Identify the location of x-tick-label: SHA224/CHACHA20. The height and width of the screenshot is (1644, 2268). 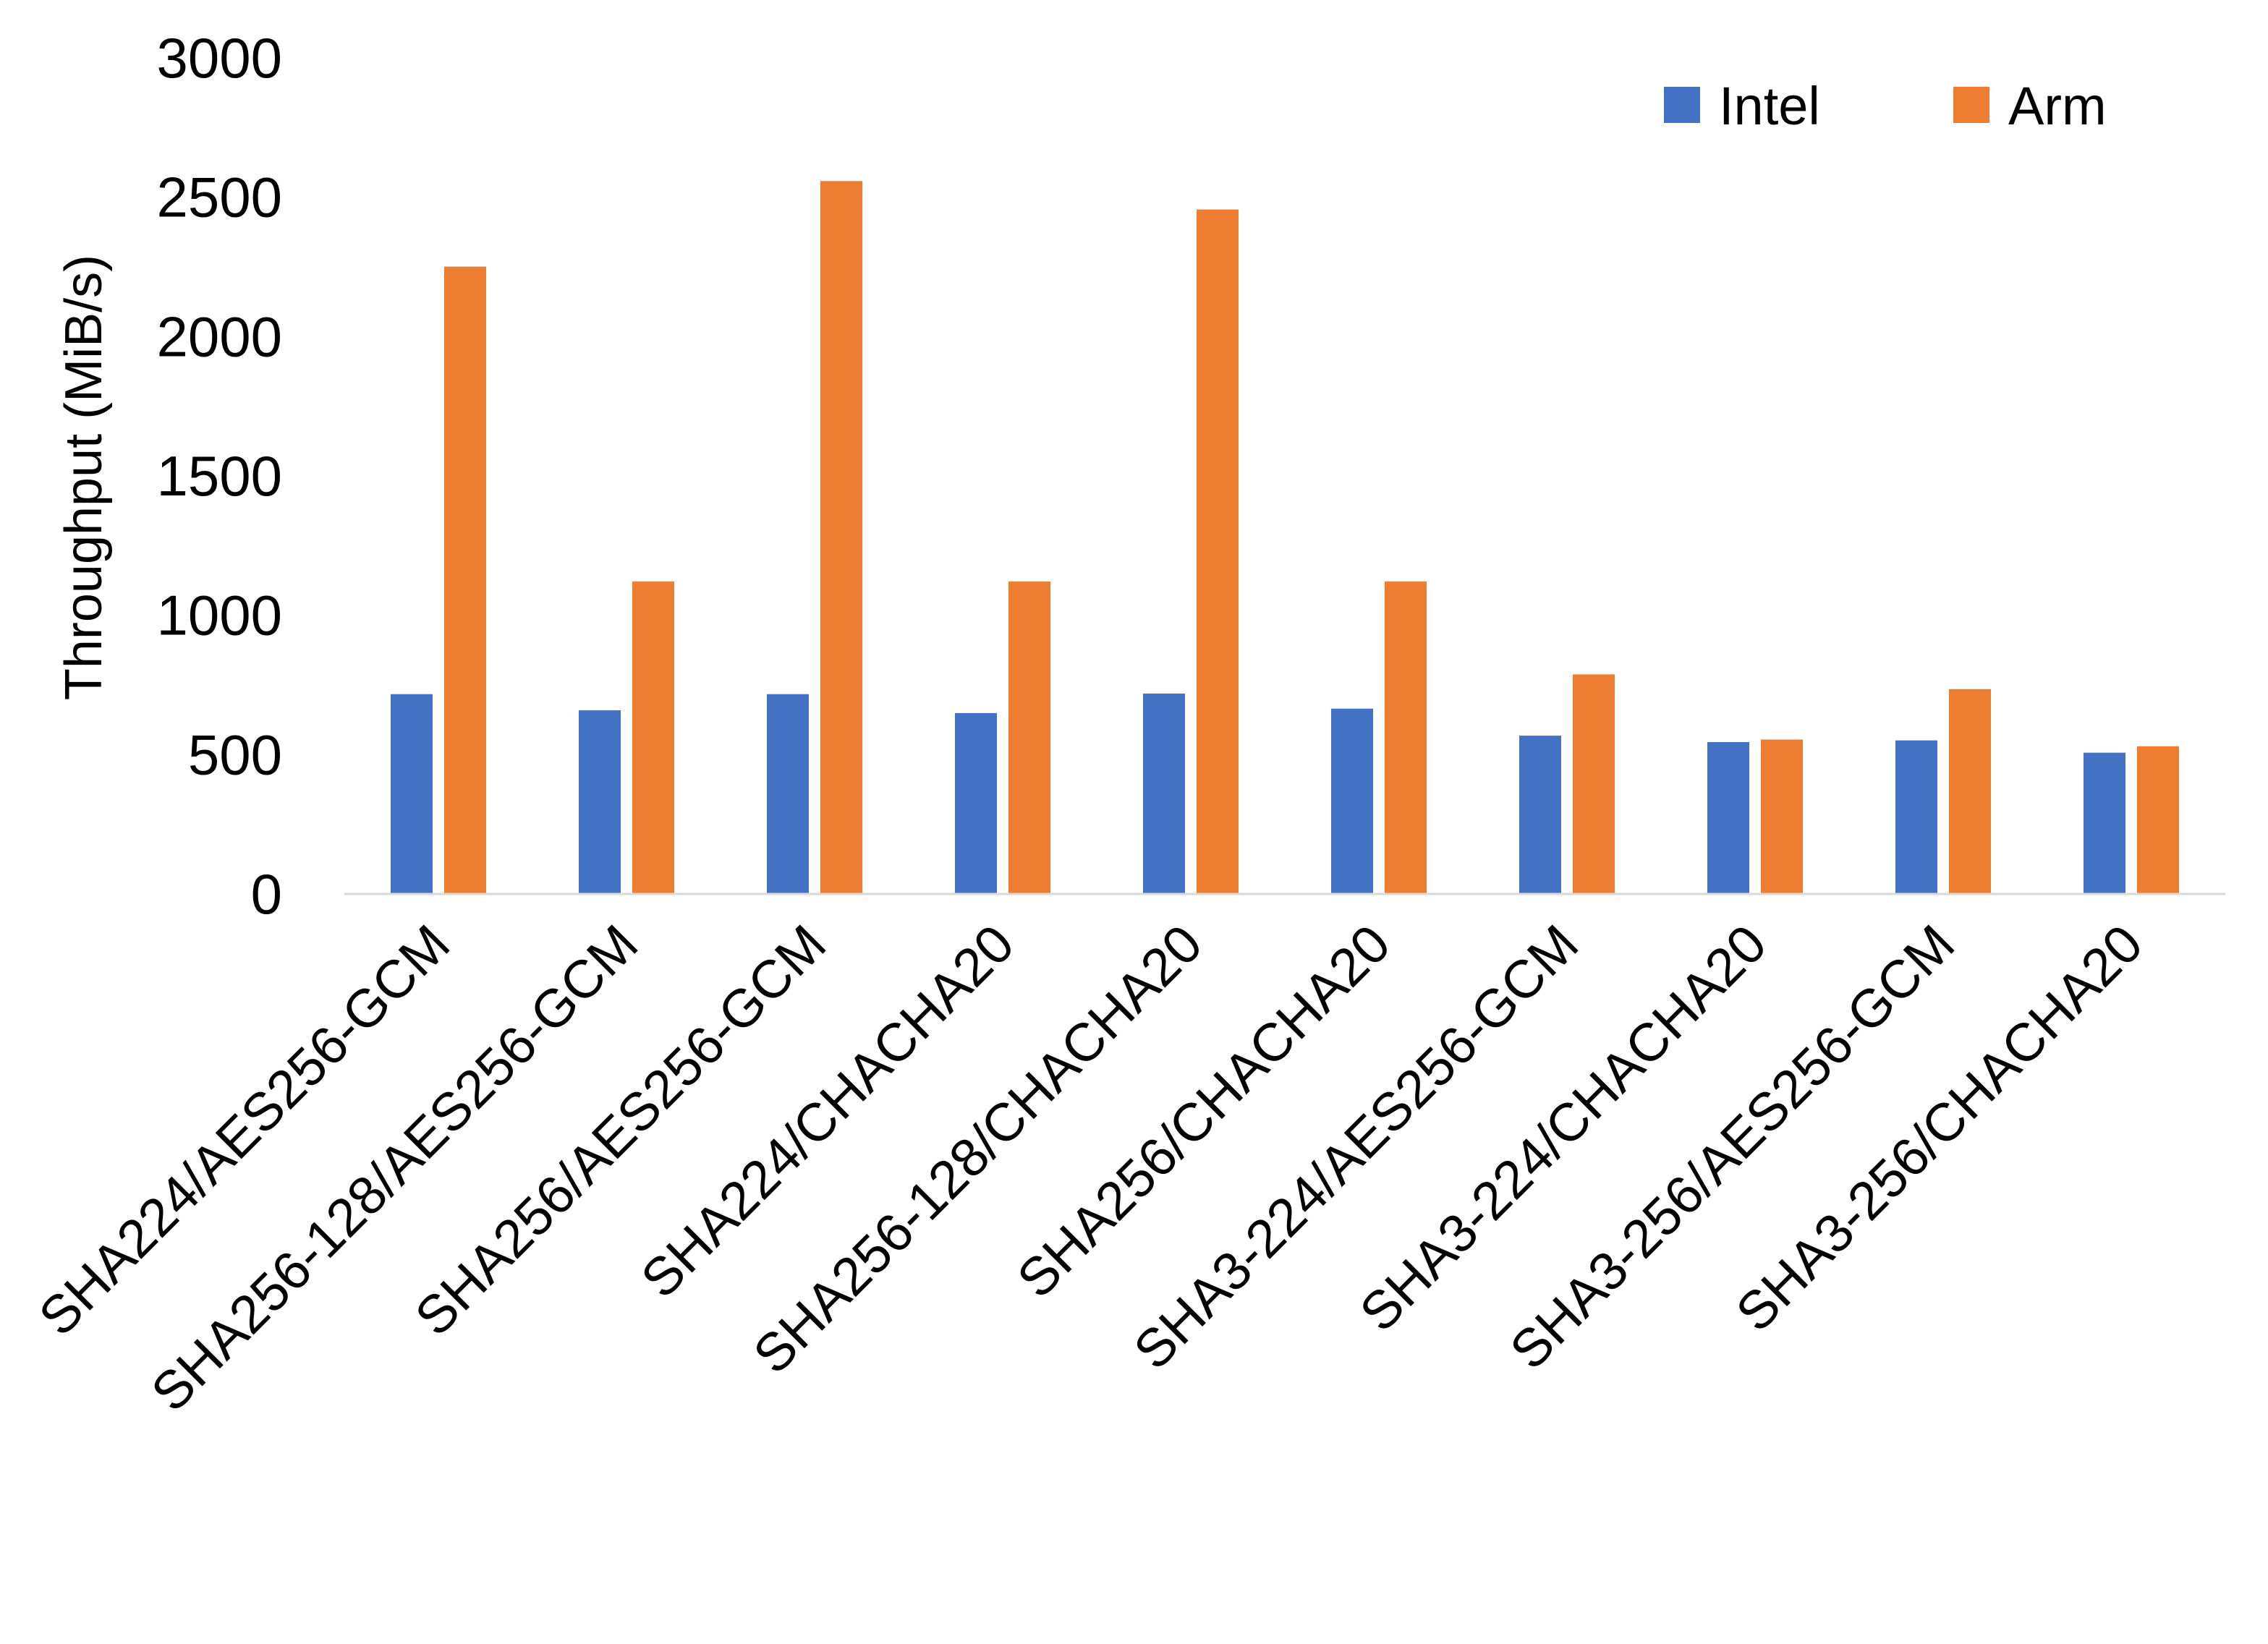
(827, 1111).